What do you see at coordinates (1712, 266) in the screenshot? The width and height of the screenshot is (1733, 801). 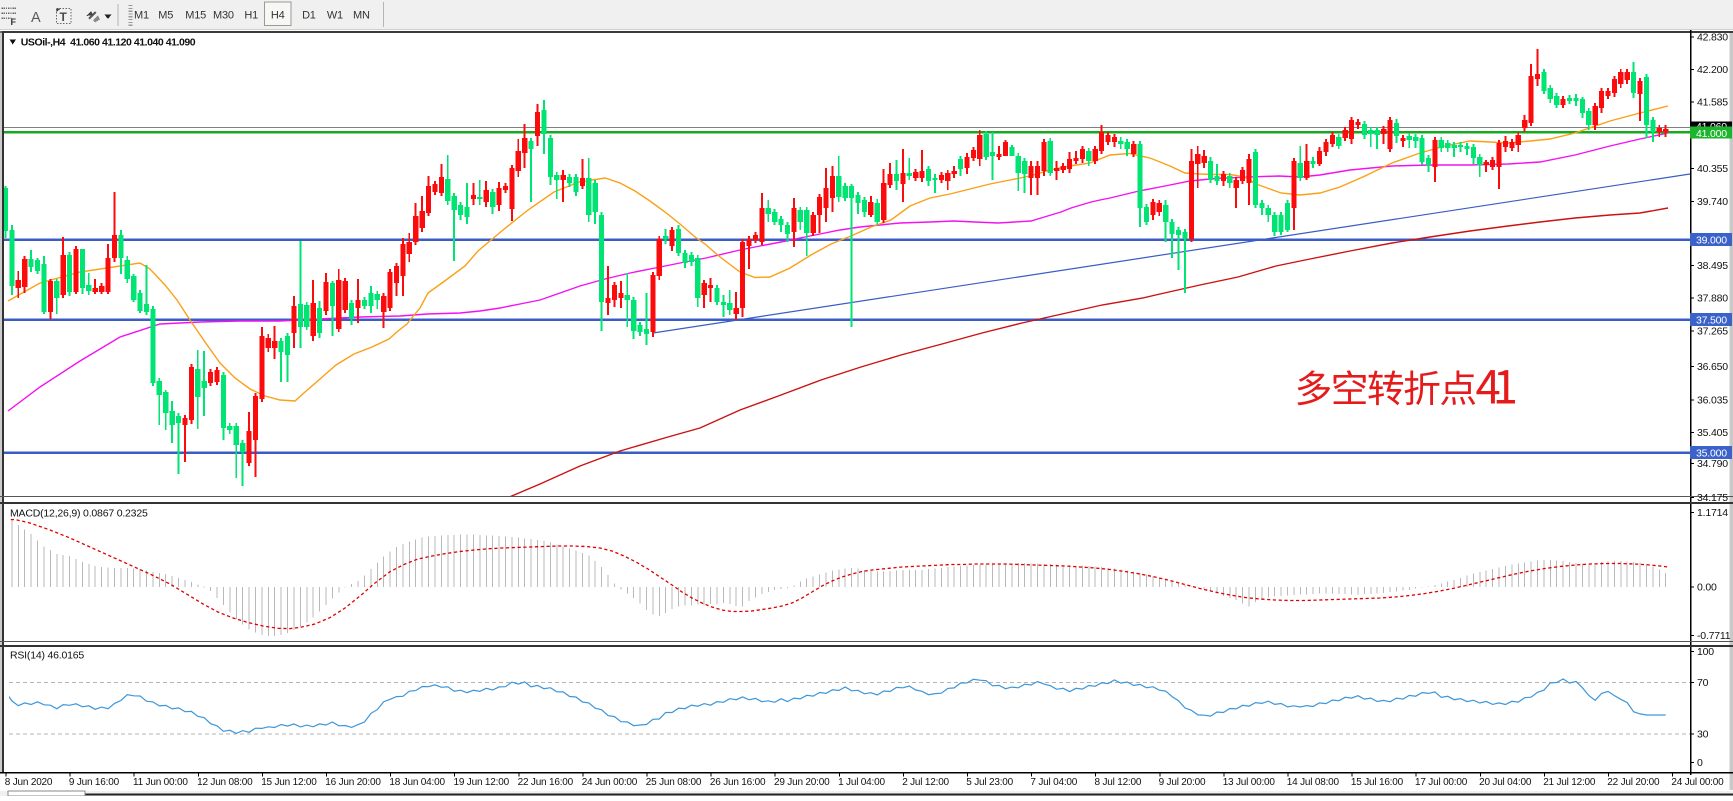 I see `svg-text: 38.495` at bounding box center [1712, 266].